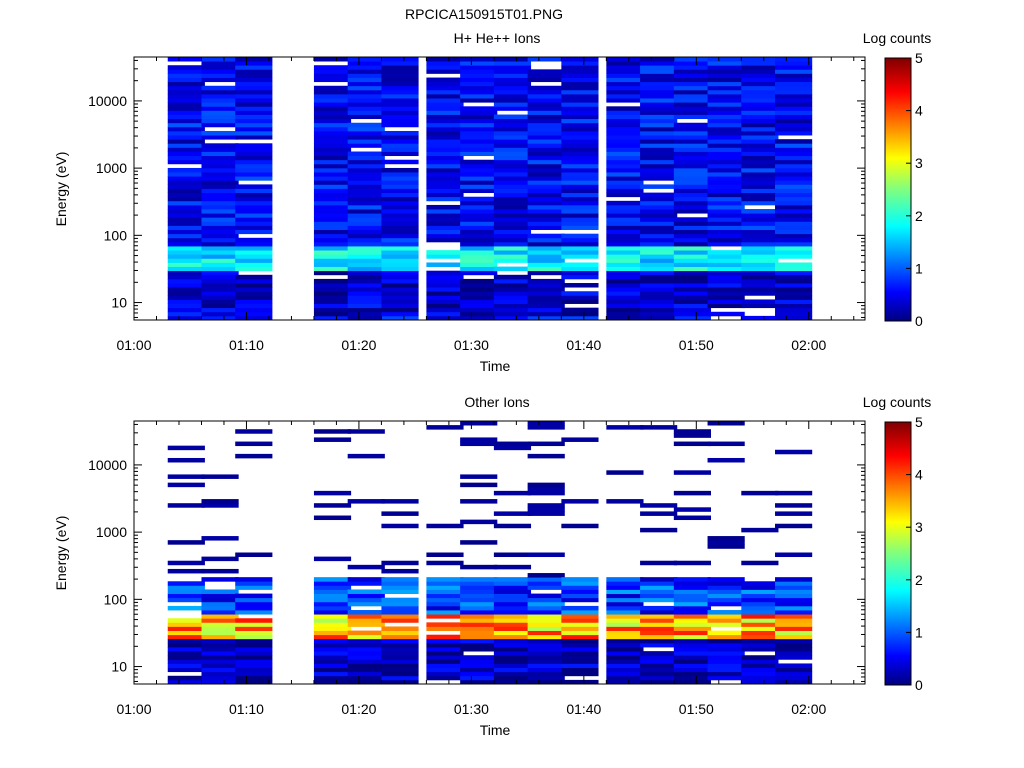 This screenshot has width=1024, height=768. Describe the element at coordinates (107, 101) in the screenshot. I see `y-tick-label: 10000` at that location.